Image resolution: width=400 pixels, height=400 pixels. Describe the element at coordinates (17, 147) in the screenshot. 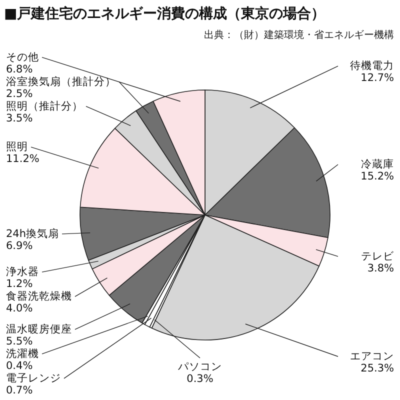

I see `slice-label: 照明` at that location.